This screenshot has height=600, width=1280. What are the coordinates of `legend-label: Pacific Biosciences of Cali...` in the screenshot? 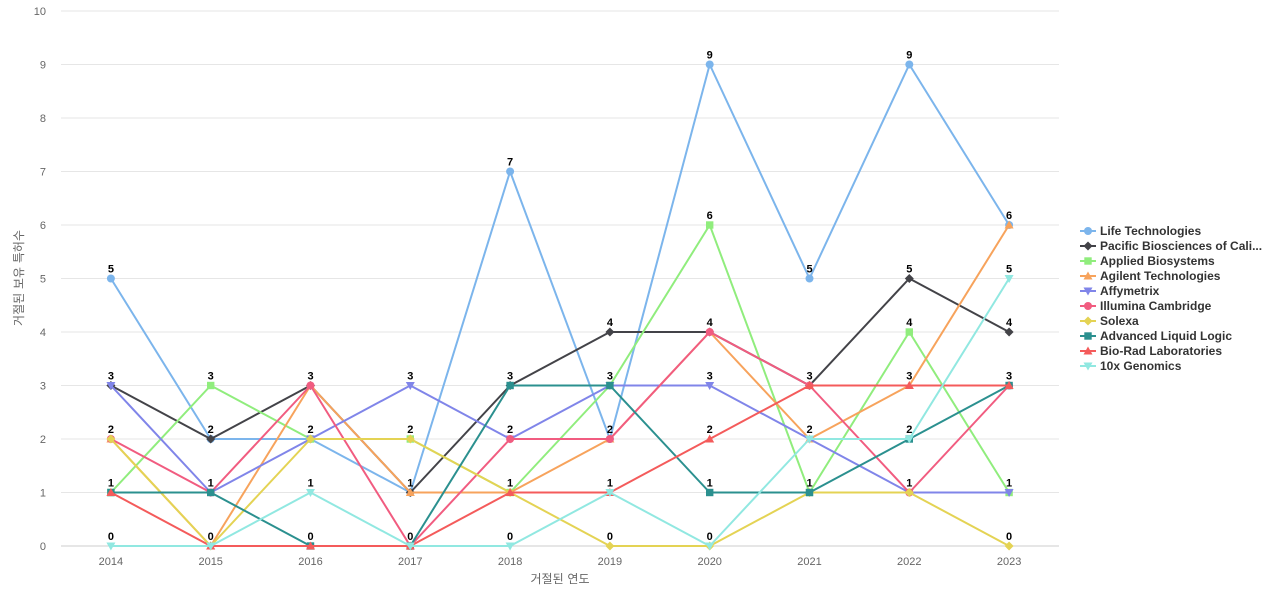 It's located at (1181, 246).